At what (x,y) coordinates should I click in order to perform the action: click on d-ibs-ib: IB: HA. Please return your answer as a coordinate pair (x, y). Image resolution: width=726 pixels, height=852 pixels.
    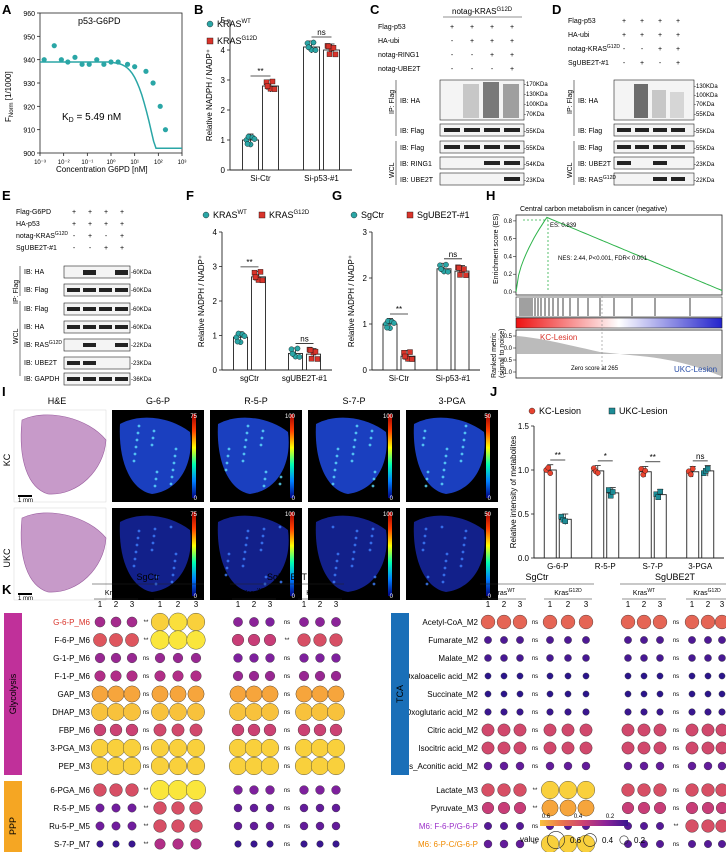
    Looking at the image, I should click on (588, 101).